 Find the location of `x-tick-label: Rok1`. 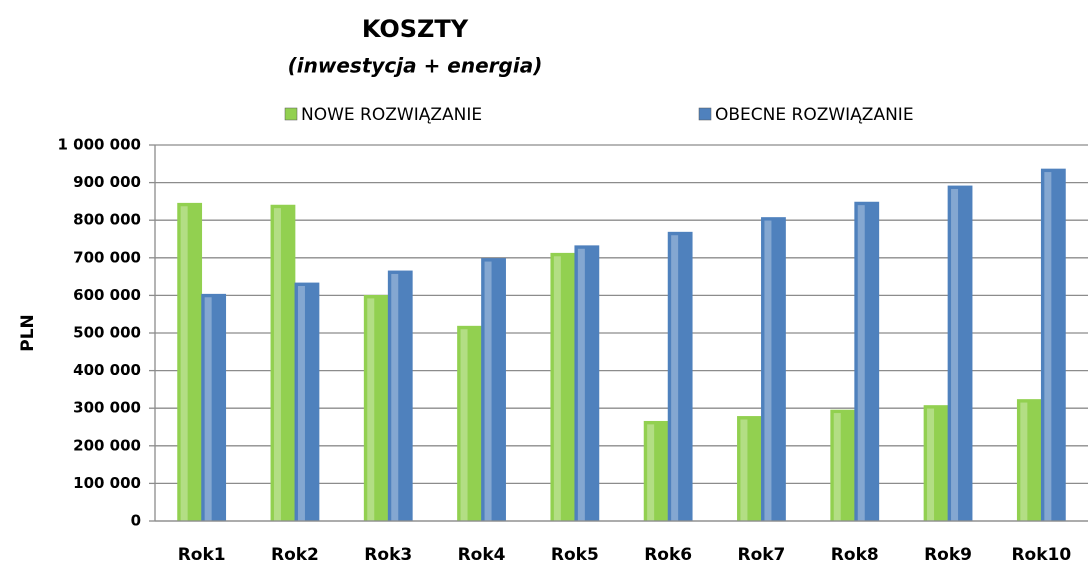

x-tick-label: Rok1 is located at coordinates (202, 555).